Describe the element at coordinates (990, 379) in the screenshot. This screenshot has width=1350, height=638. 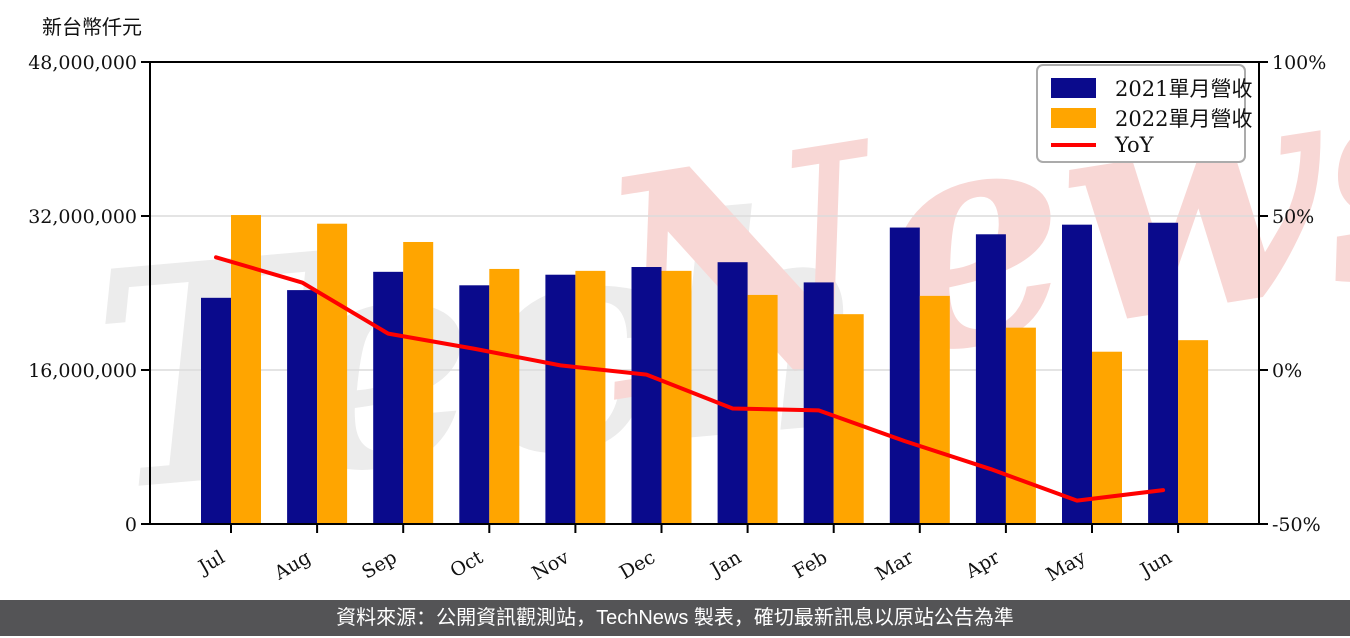
I see `bar-2021單月營收-Apr` at that location.